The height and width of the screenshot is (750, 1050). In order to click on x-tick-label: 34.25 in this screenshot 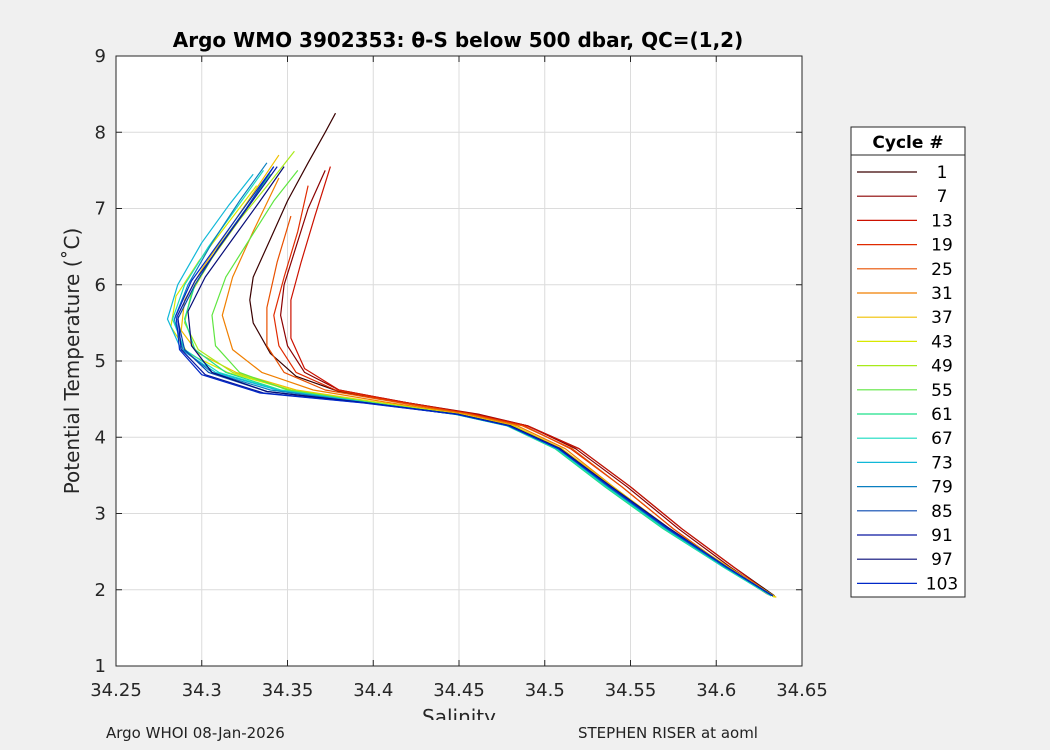, I will do `click(116, 690)`.